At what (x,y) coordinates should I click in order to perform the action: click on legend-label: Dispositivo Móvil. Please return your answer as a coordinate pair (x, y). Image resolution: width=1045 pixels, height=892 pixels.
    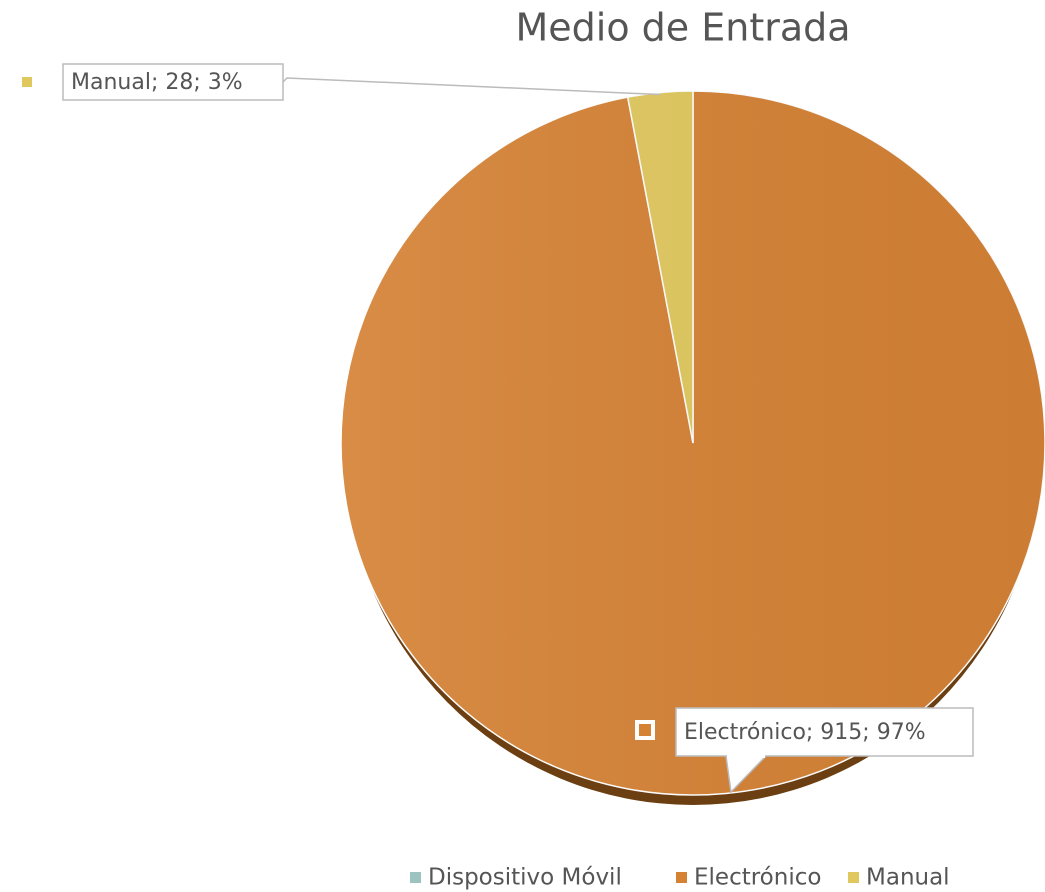
    Looking at the image, I should click on (525, 878).